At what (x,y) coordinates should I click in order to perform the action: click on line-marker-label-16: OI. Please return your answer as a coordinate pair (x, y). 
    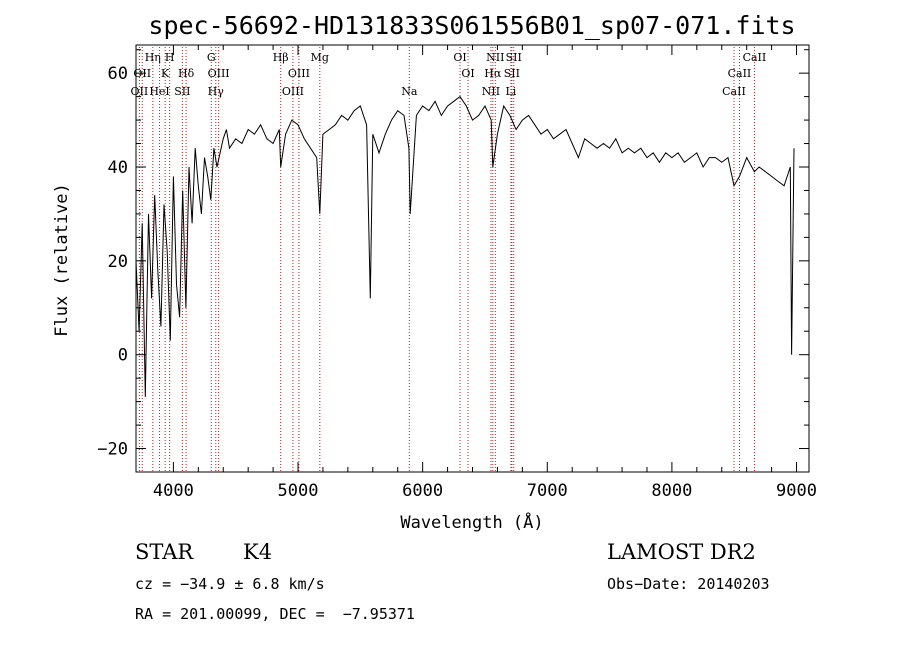
    Looking at the image, I should click on (459, 57).